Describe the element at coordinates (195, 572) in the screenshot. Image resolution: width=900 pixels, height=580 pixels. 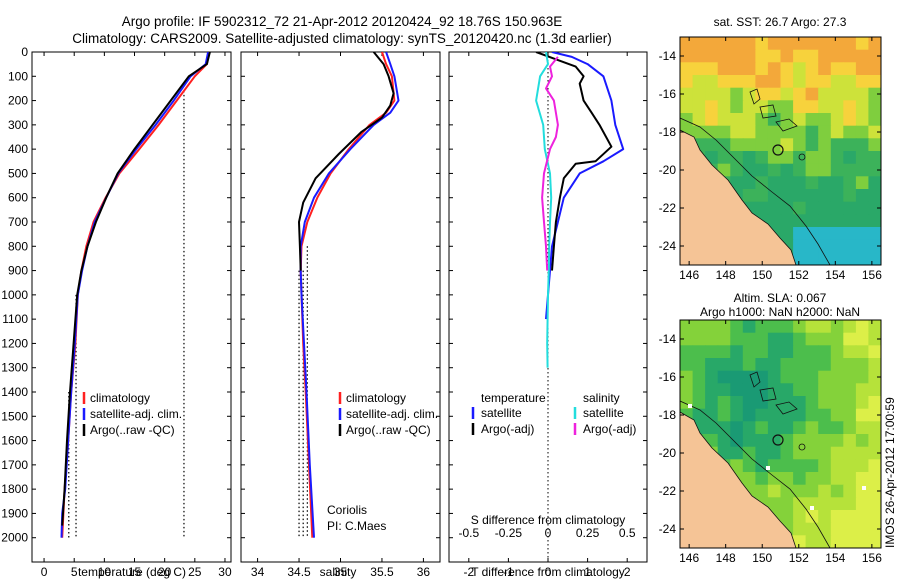
I see `x-tick-label: 25` at that location.